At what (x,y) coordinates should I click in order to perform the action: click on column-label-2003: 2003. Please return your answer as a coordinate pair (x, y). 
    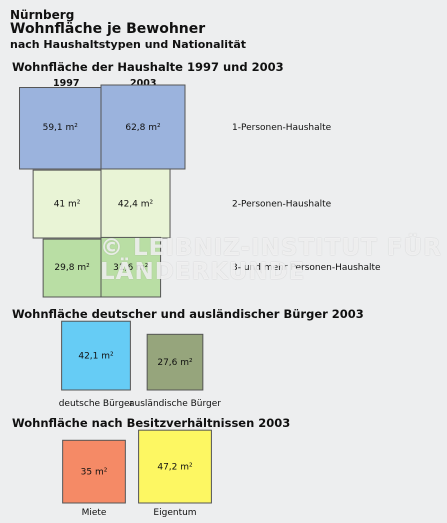
    Looking at the image, I should click on (143, 83).